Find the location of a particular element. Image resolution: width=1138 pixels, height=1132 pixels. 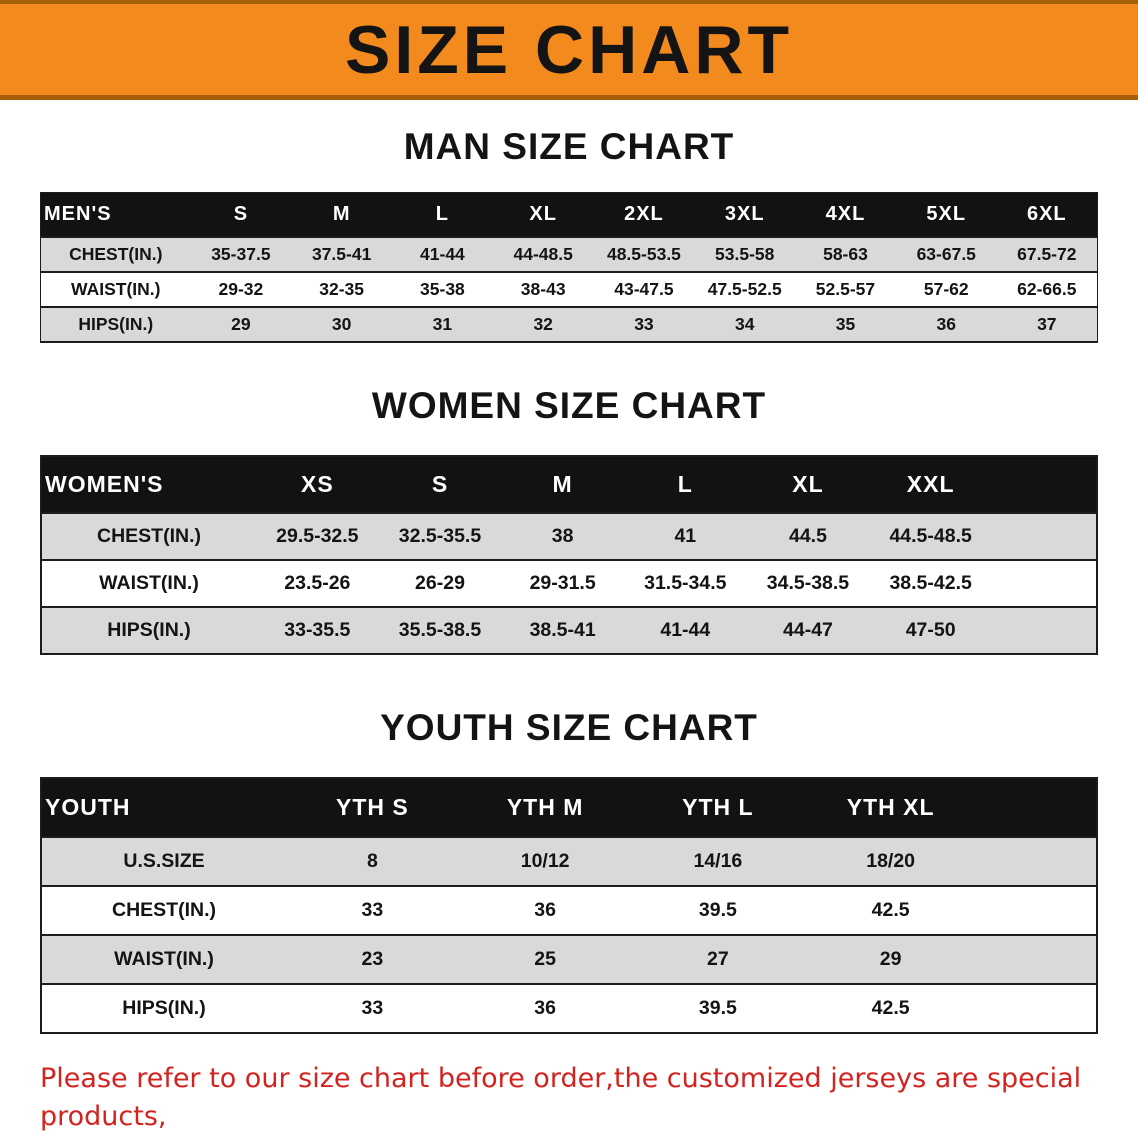

size-value-cell: 38.5-41 is located at coordinates (562, 630).